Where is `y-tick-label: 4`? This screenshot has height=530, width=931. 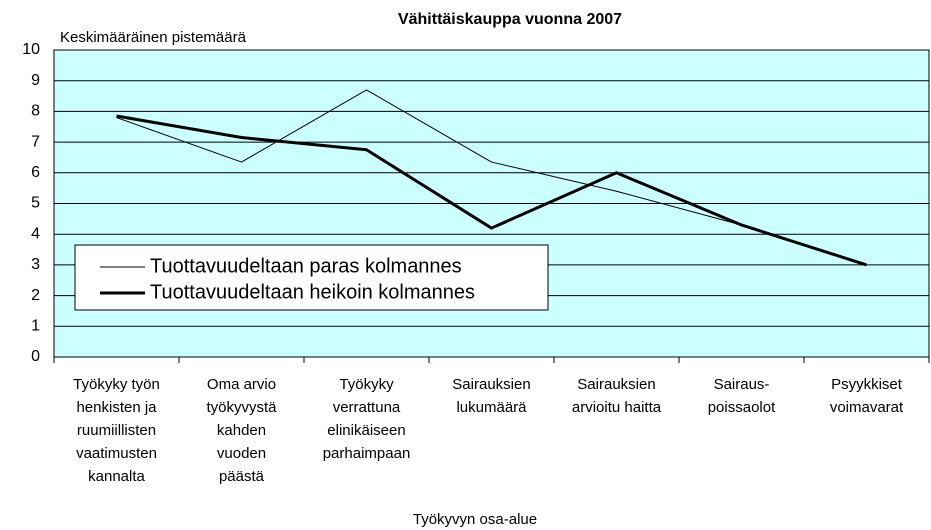 y-tick-label: 4 is located at coordinates (35, 233).